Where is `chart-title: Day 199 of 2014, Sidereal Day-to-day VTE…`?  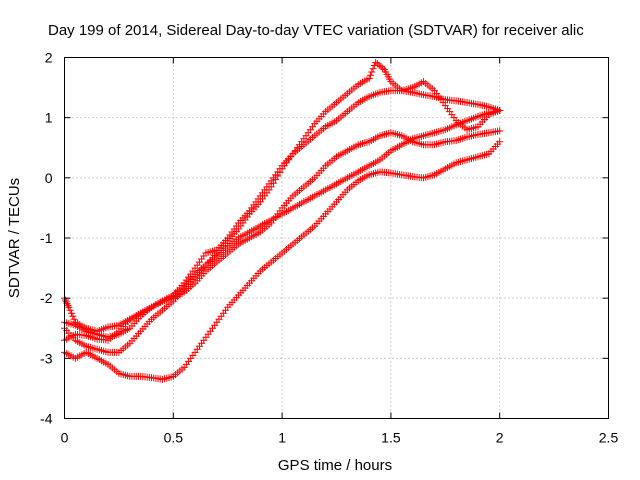 chart-title: Day 199 of 2014, Sidereal Day-to-day VTE… is located at coordinates (316, 30).